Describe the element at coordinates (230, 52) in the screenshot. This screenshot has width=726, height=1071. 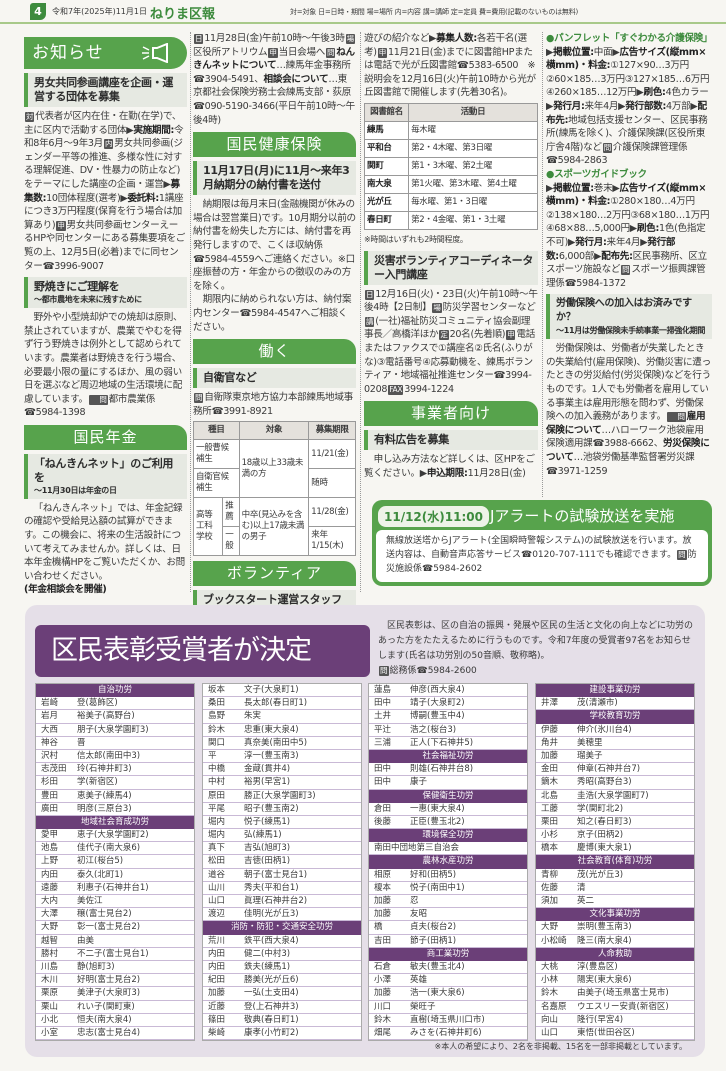
I see `text: 区役所アトリウム` at that location.